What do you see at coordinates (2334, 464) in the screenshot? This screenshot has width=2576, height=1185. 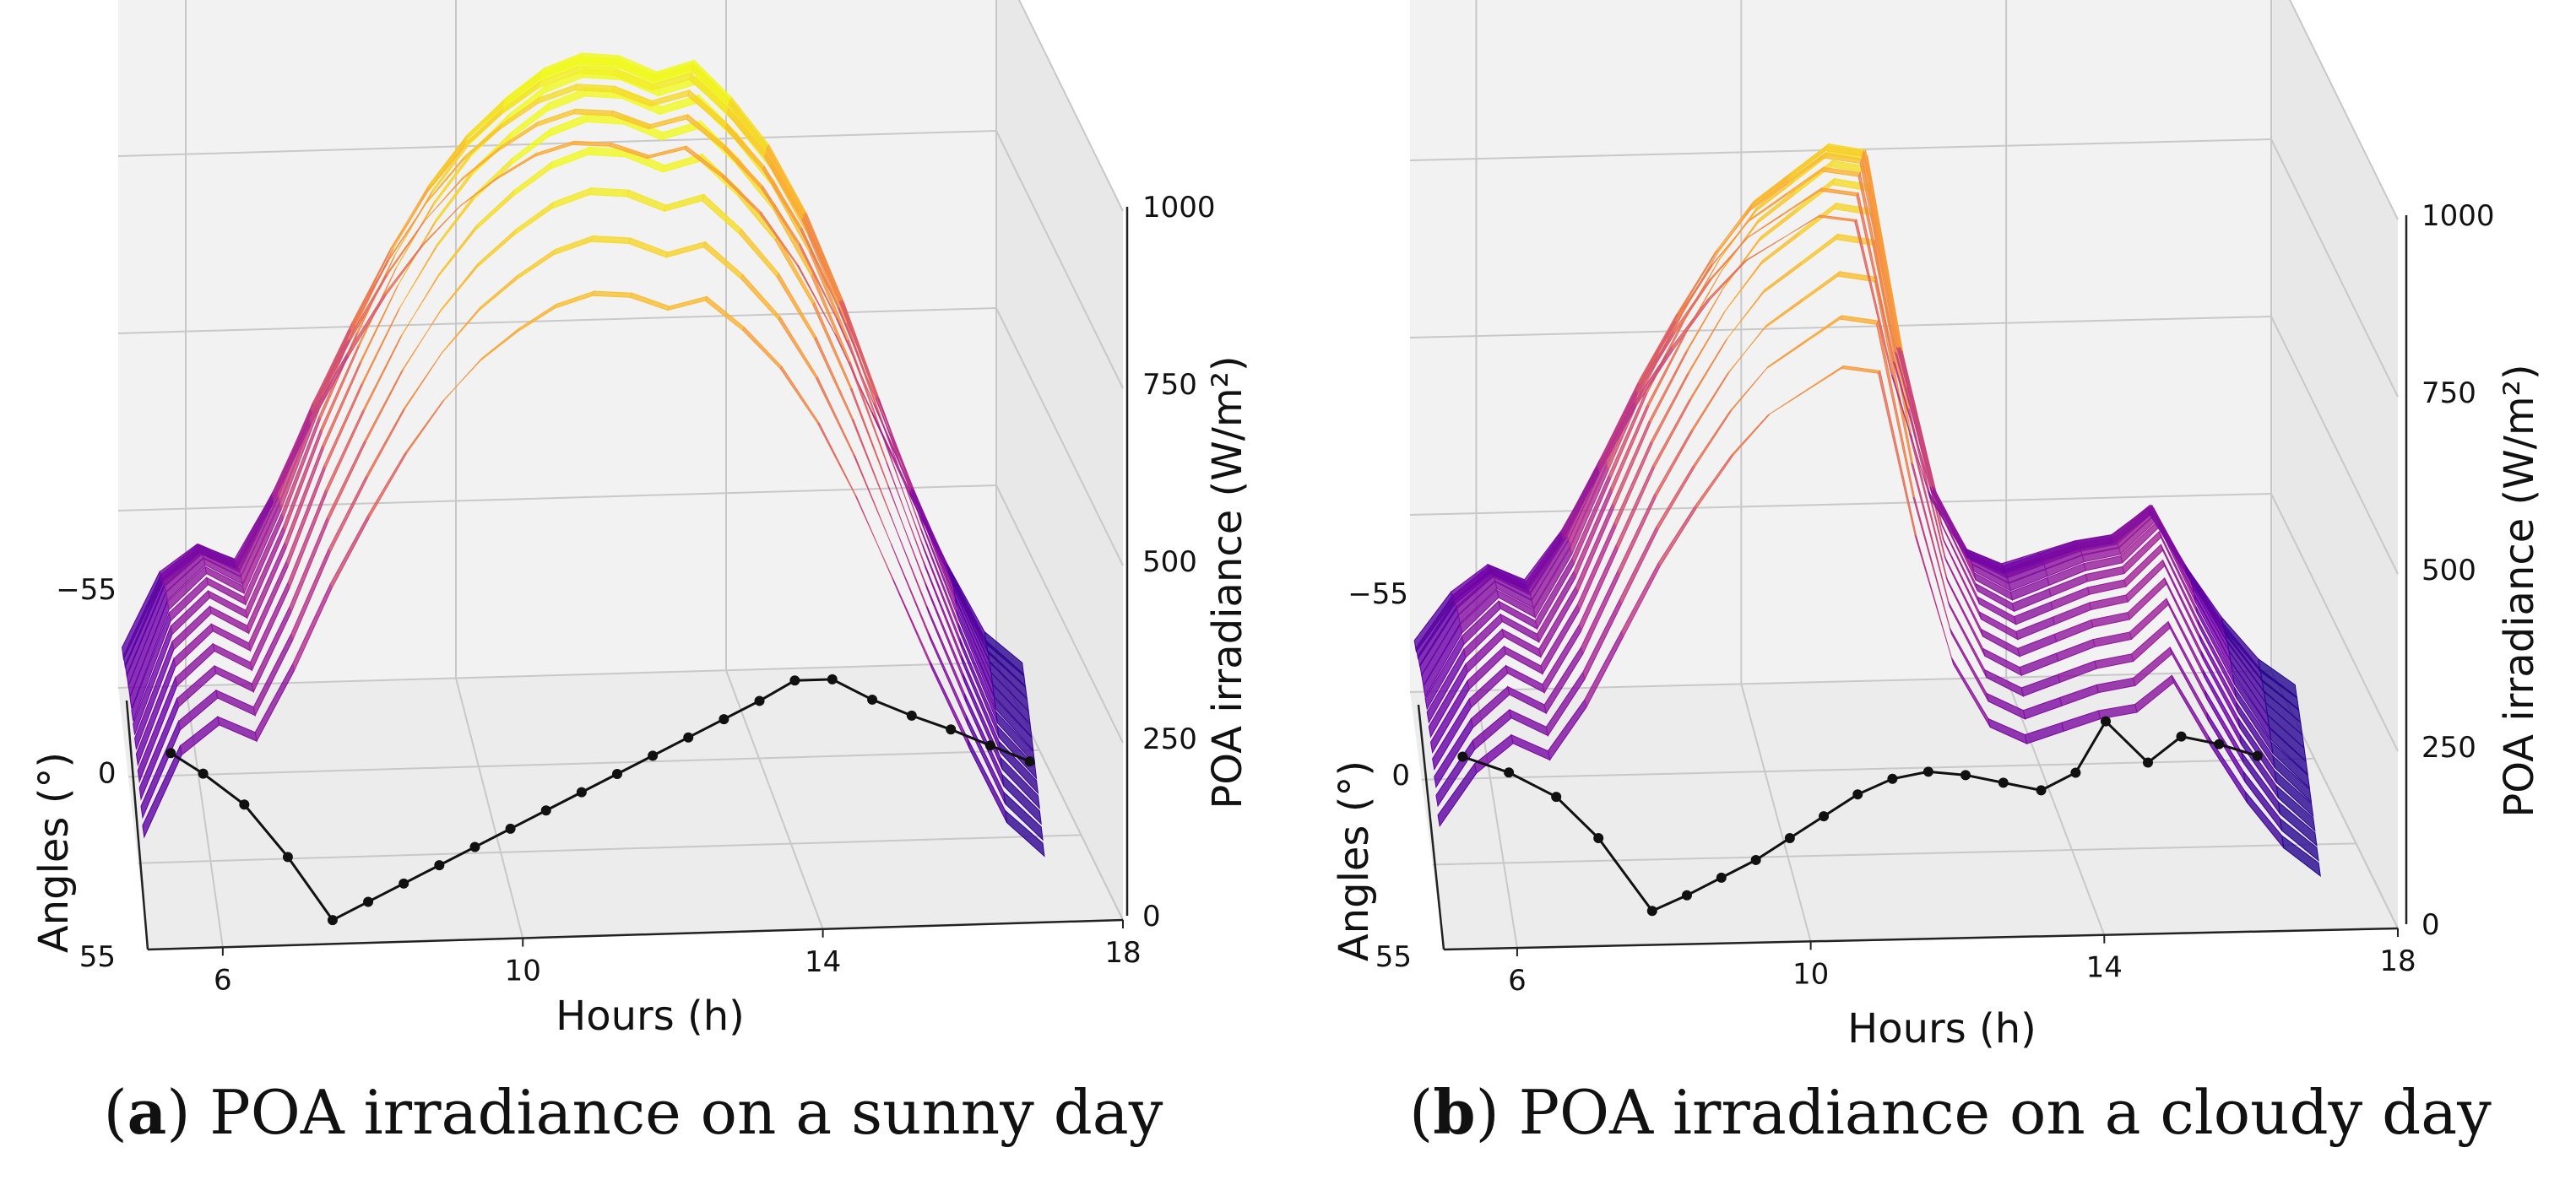 I see `chart-b-side-pane` at bounding box center [2334, 464].